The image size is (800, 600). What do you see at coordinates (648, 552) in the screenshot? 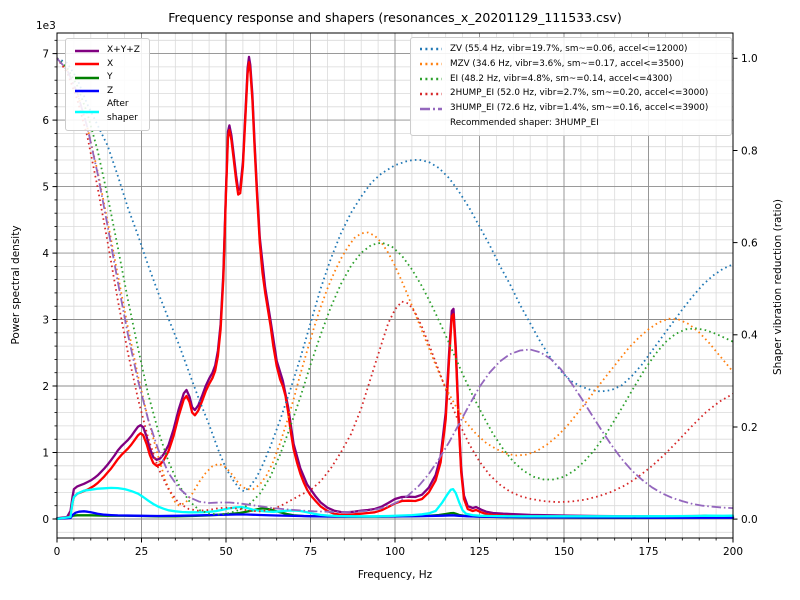
I see `svg-text: 175` at bounding box center [648, 552].